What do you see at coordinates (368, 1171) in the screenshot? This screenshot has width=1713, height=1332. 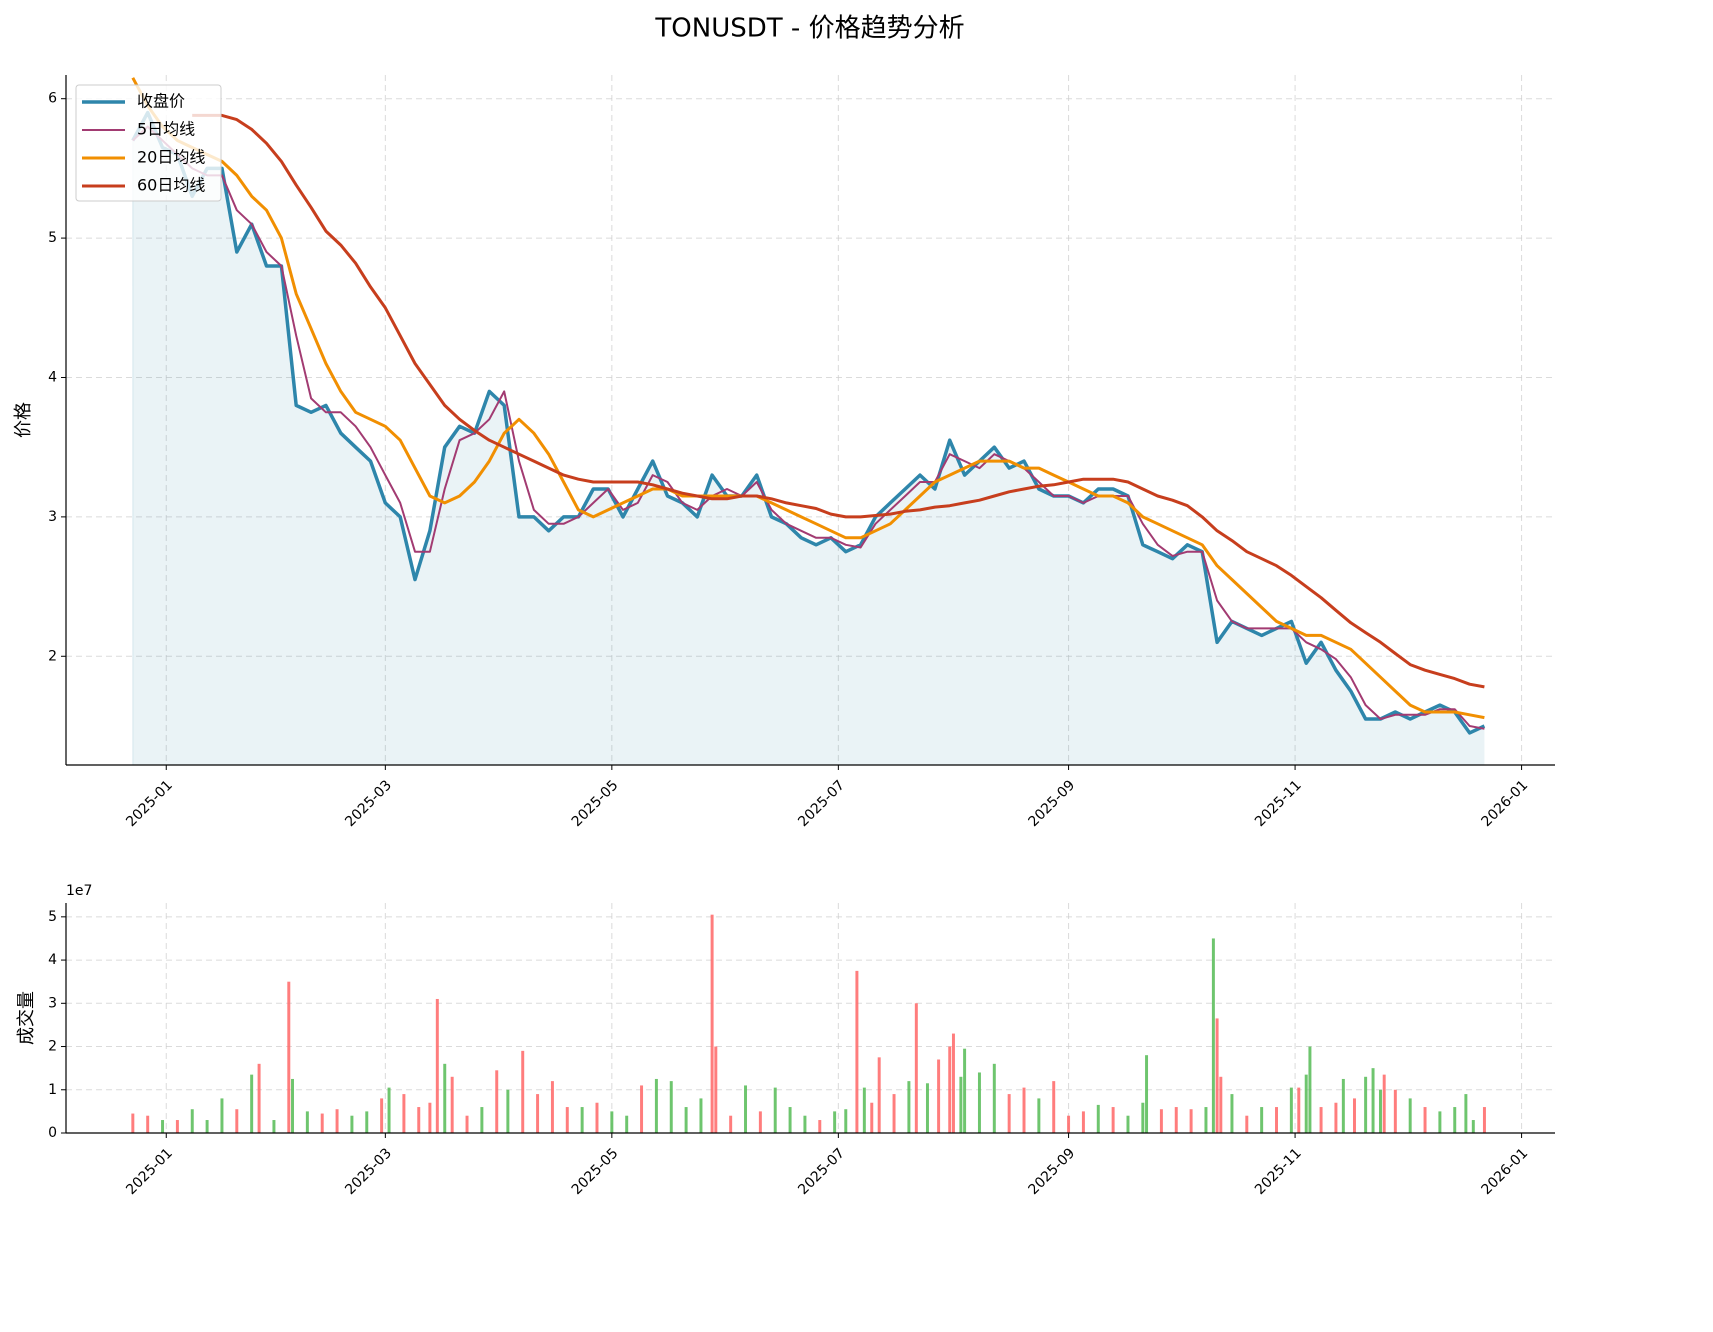 I see `x-tick-label: 2025-03` at bounding box center [368, 1171].